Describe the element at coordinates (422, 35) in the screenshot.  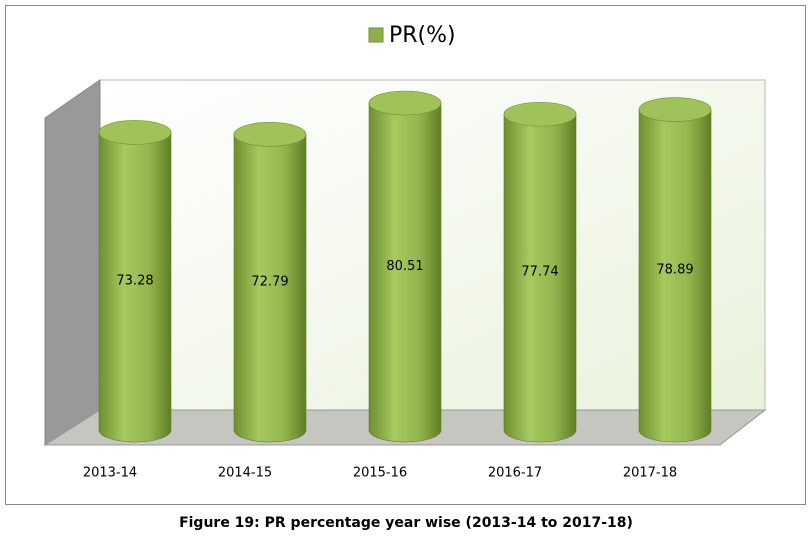
I see `legend-label: PR(%)` at that location.